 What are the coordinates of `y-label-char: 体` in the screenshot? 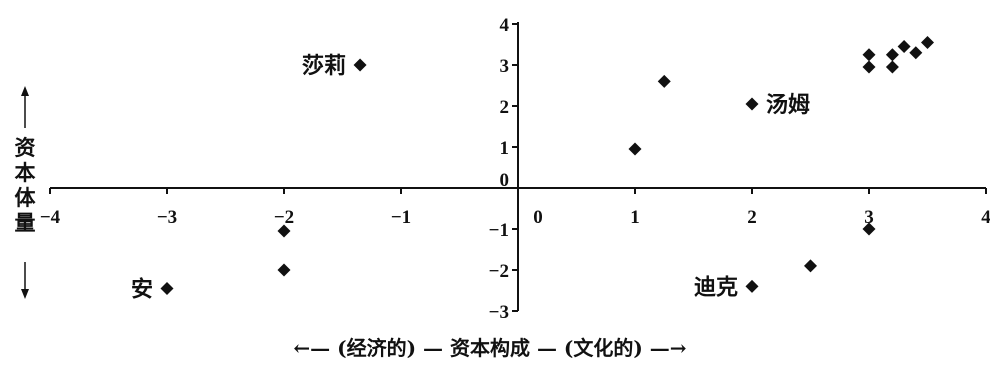 It's located at (26, 197).